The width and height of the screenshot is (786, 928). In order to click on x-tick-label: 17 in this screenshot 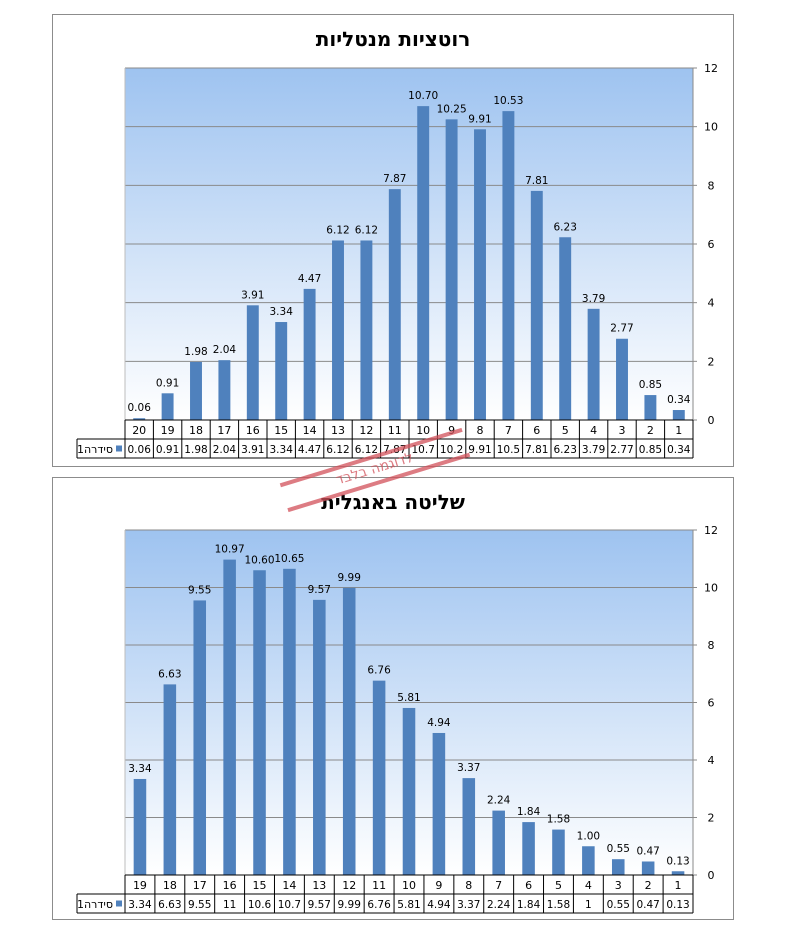, I will do `click(224, 430)`.